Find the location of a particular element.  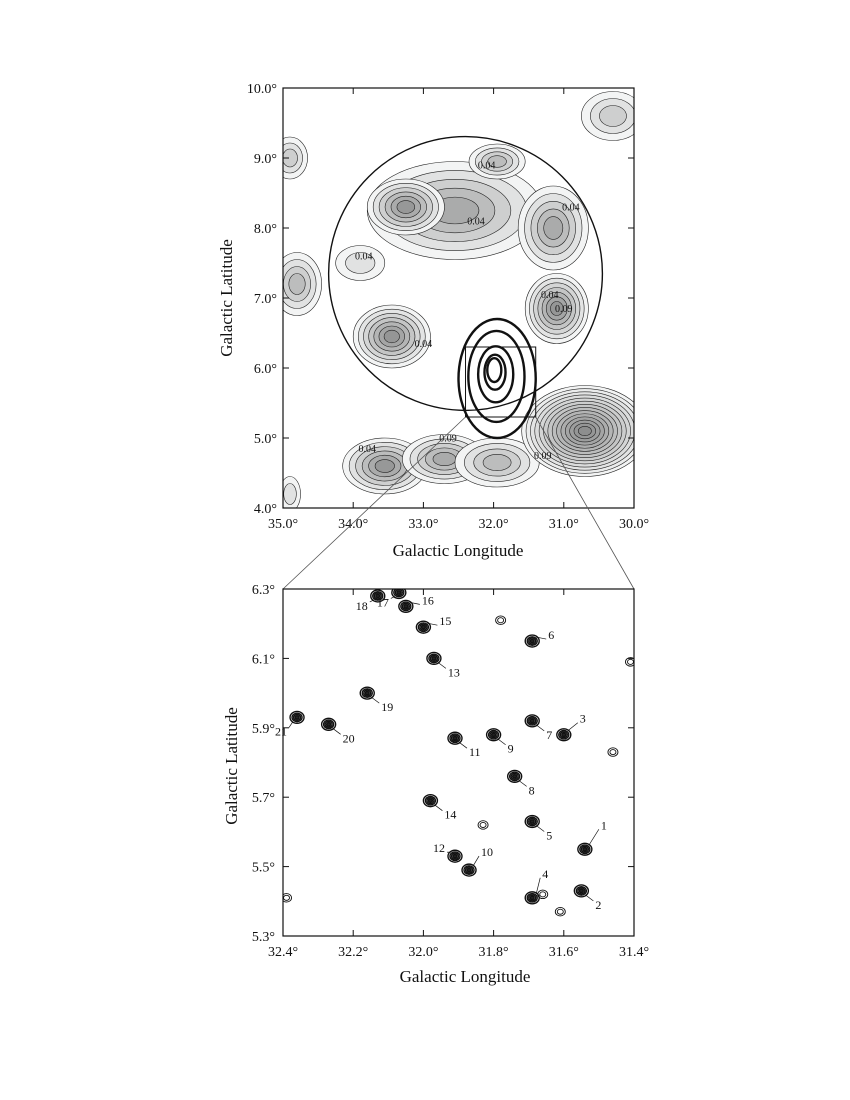

top-y-tick-label: 9.0° is located at coordinates (265, 159).